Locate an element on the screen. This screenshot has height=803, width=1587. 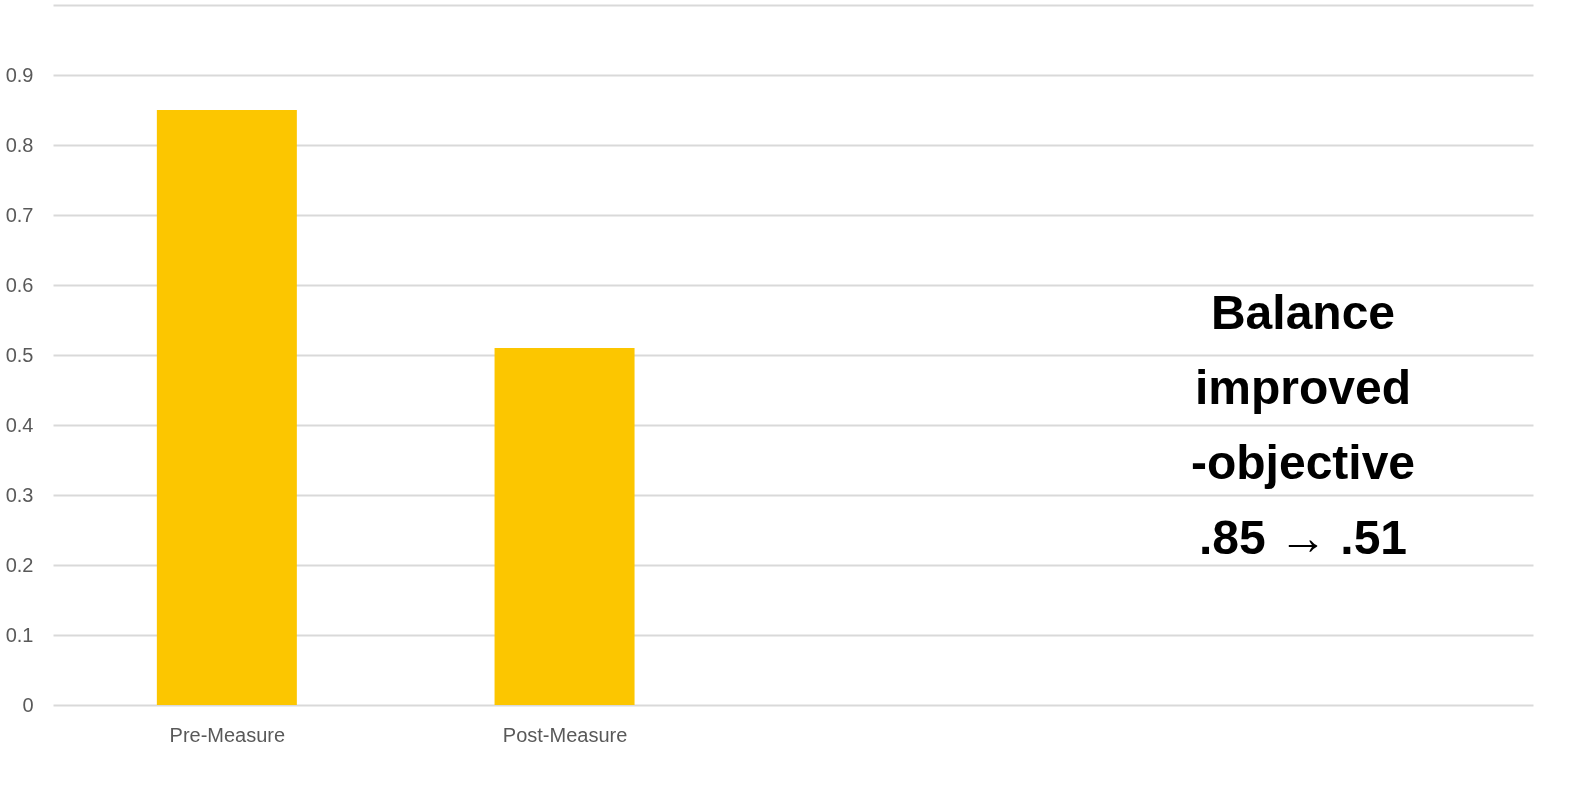
x-tick-label: Pre-Measure is located at coordinates (227, 734).